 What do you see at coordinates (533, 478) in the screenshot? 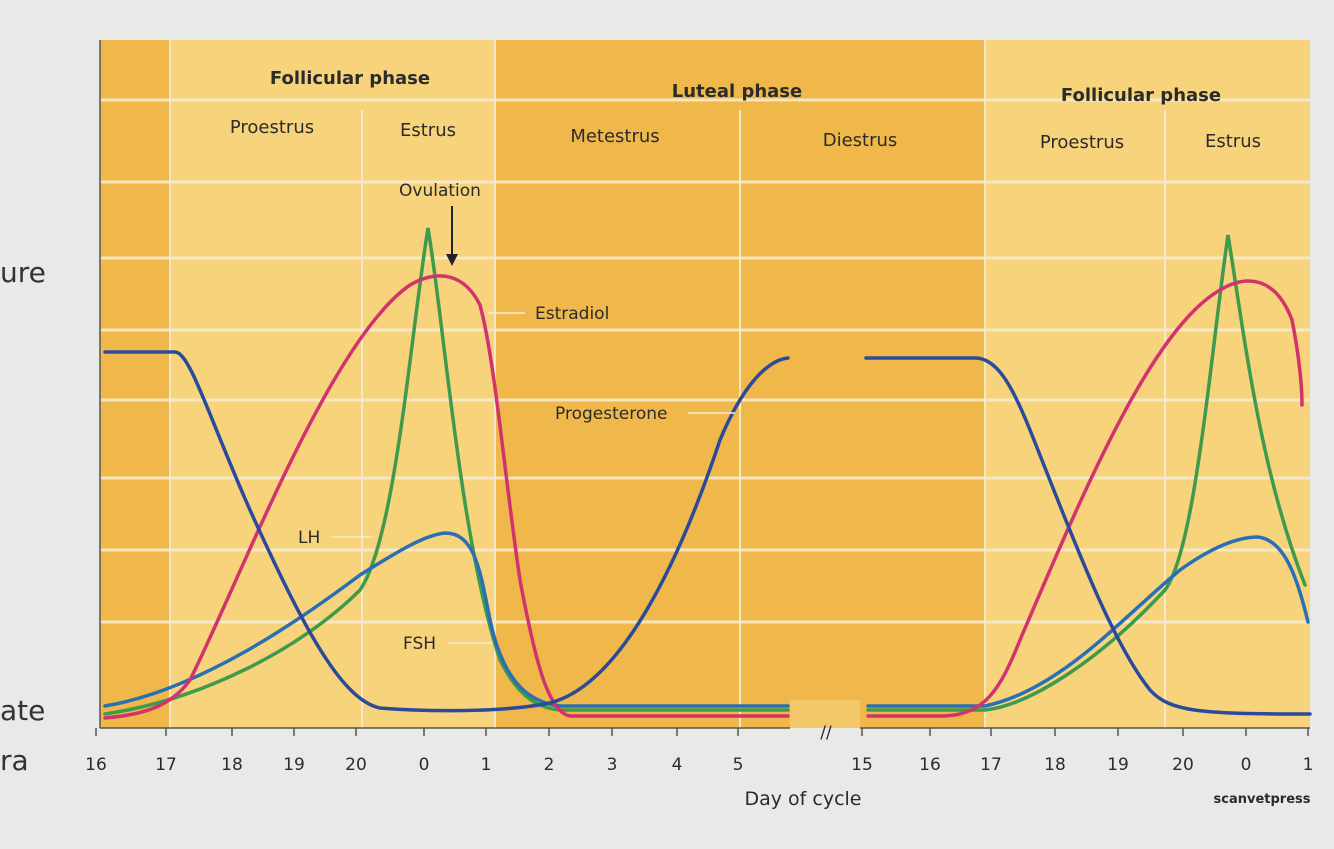
I see `callout-leaders` at bounding box center [533, 478].